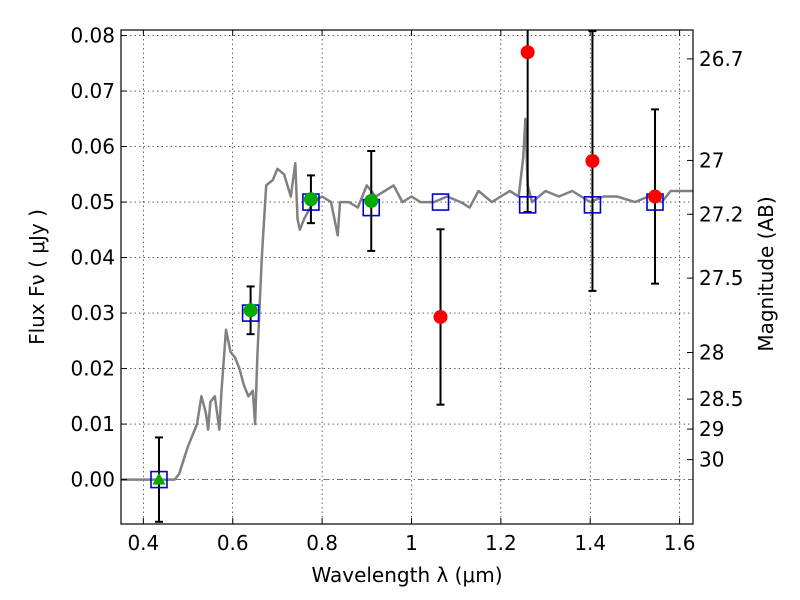  Describe the element at coordinates (590, 543) in the screenshot. I see `x-tick-label: 1.4` at that location.